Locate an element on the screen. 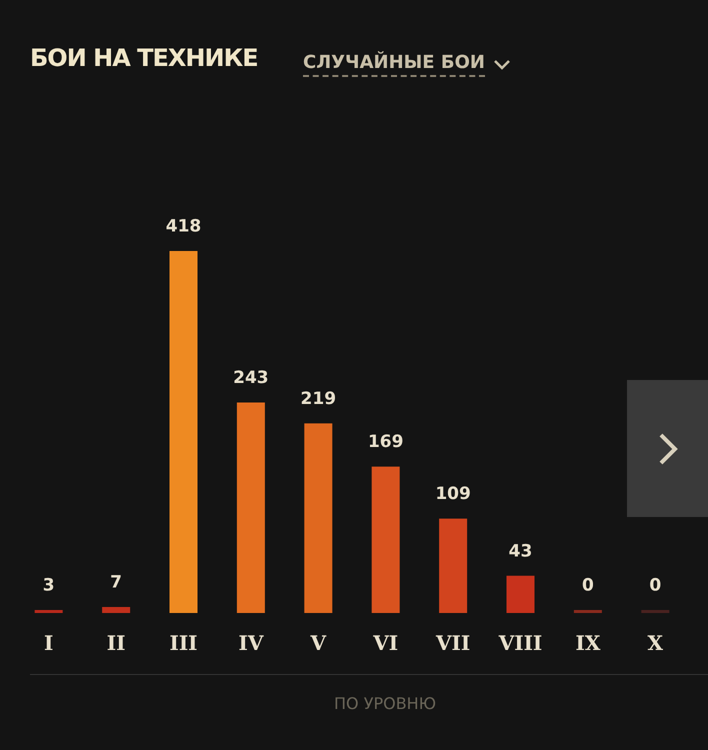 The image size is (708, 750). data-label: 43 is located at coordinates (520, 551).